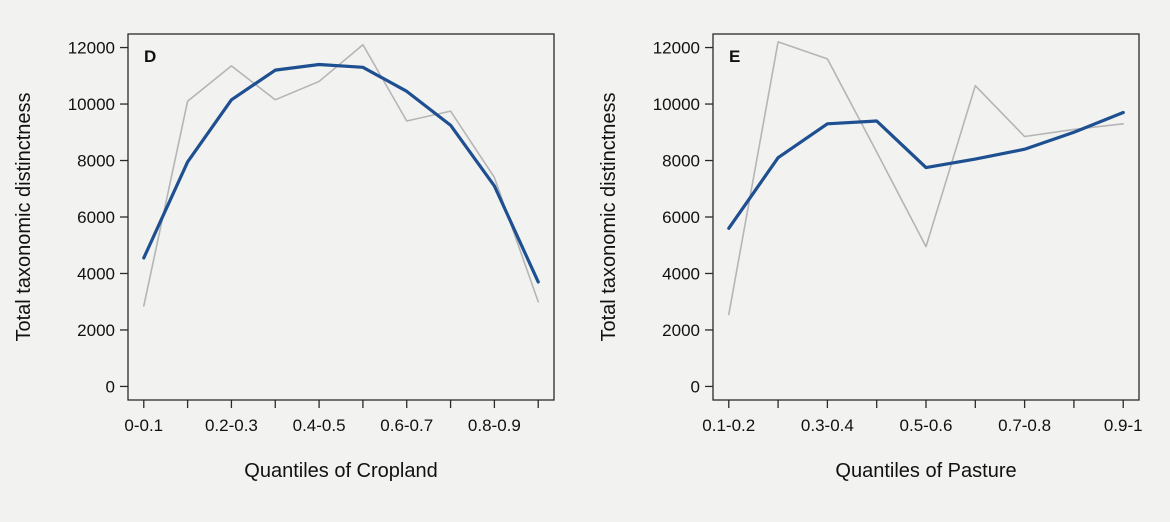 This screenshot has height=522, width=1170. What do you see at coordinates (734, 56) in the screenshot?
I see `panel-label: E` at bounding box center [734, 56].